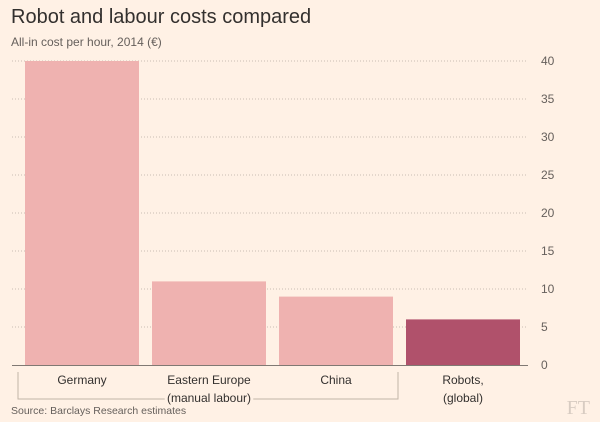  Describe the element at coordinates (86, 42) in the screenshot. I see `chart-subtitle: All-in cost per hour, 2014 (€)` at that location.